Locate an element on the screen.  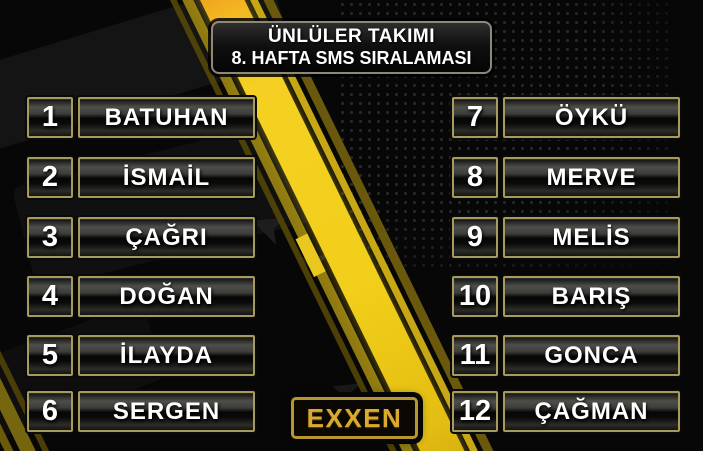
rank-number: 9 is located at coordinates (475, 237).